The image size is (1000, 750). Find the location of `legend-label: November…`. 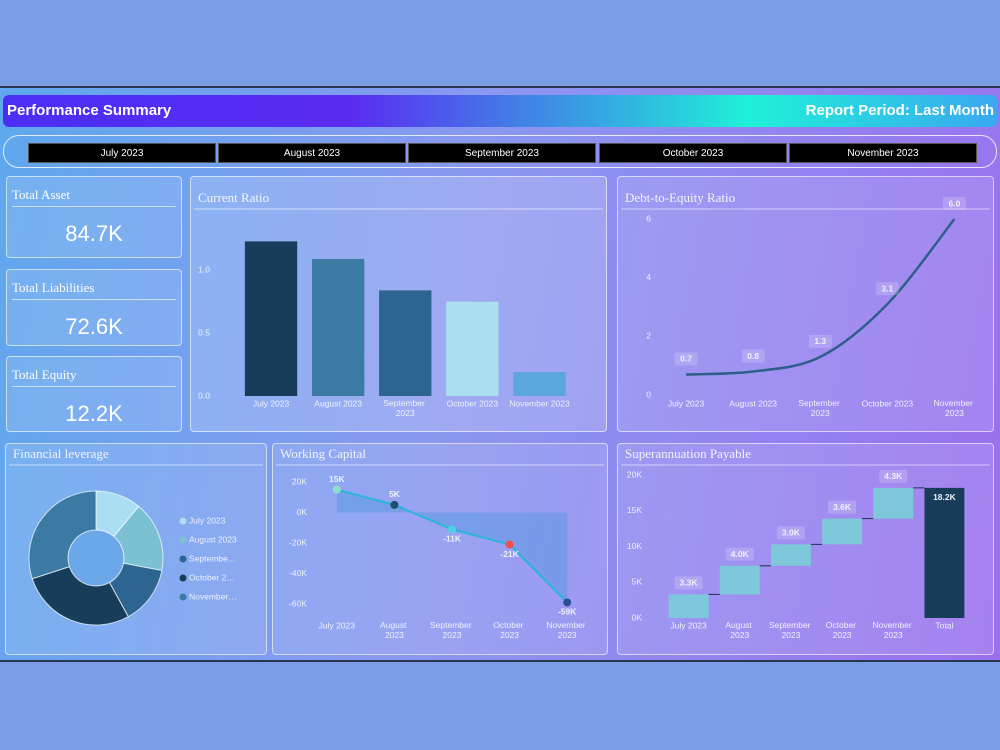

legend-label: November… is located at coordinates (213, 596).